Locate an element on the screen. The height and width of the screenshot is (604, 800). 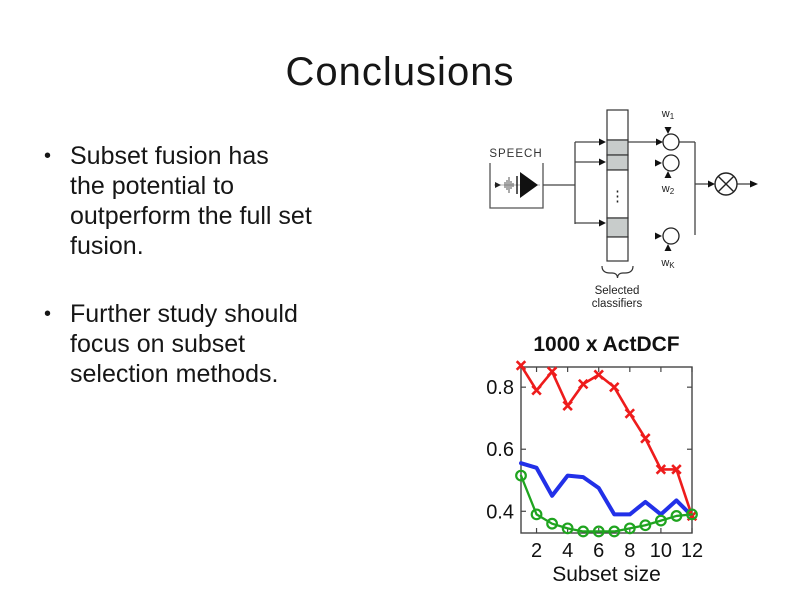
chart-x-tick-label: 8 is located at coordinates (629, 551).